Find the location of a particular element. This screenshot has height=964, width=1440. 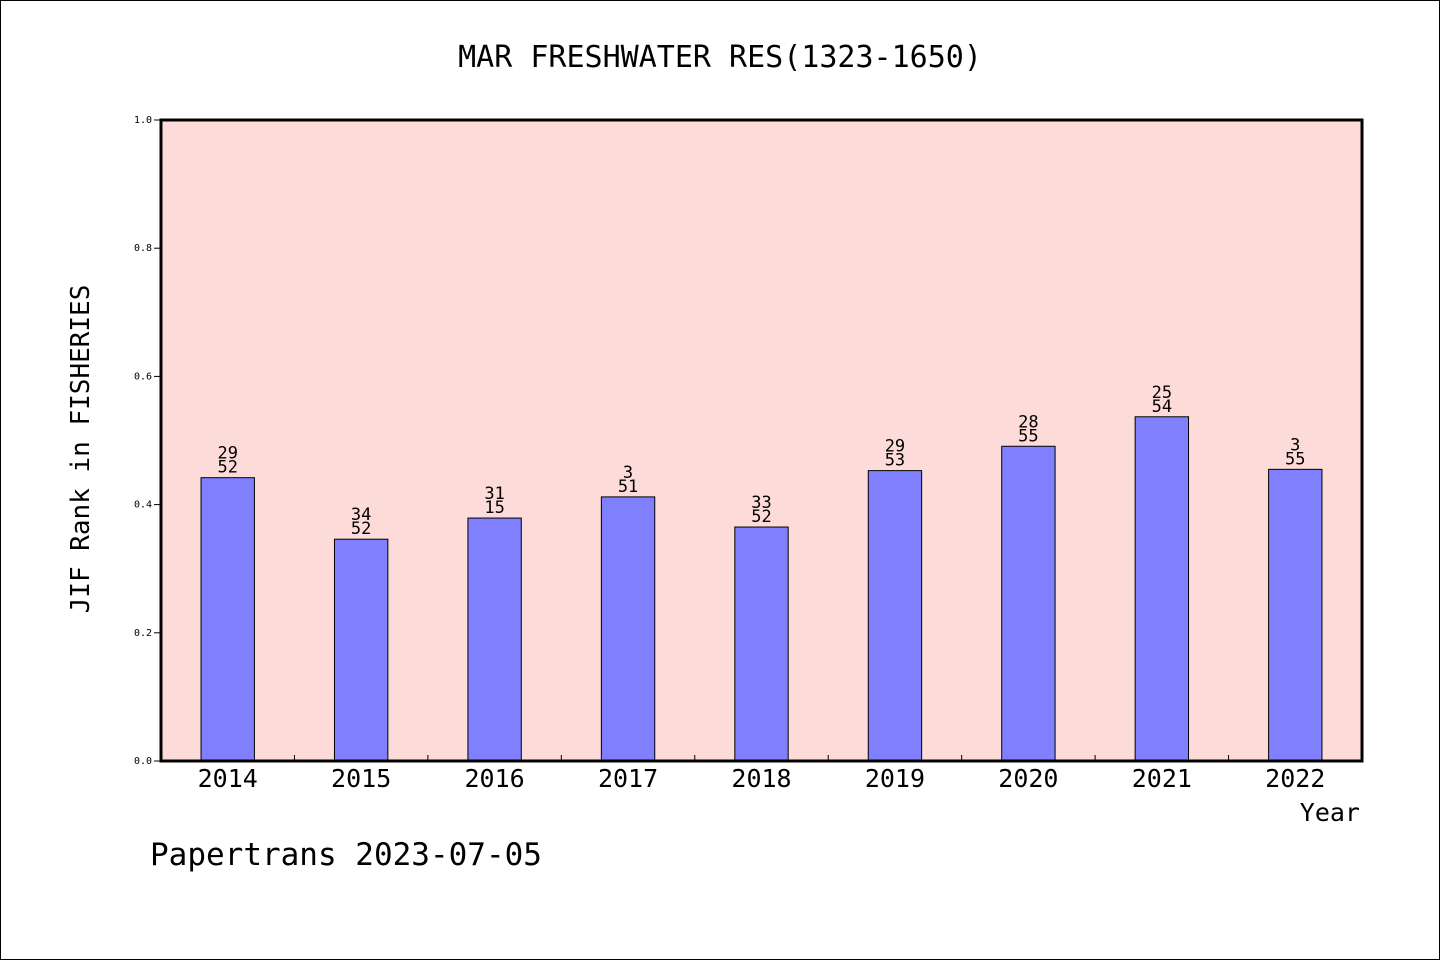

bar-2022 is located at coordinates (1295, 615).